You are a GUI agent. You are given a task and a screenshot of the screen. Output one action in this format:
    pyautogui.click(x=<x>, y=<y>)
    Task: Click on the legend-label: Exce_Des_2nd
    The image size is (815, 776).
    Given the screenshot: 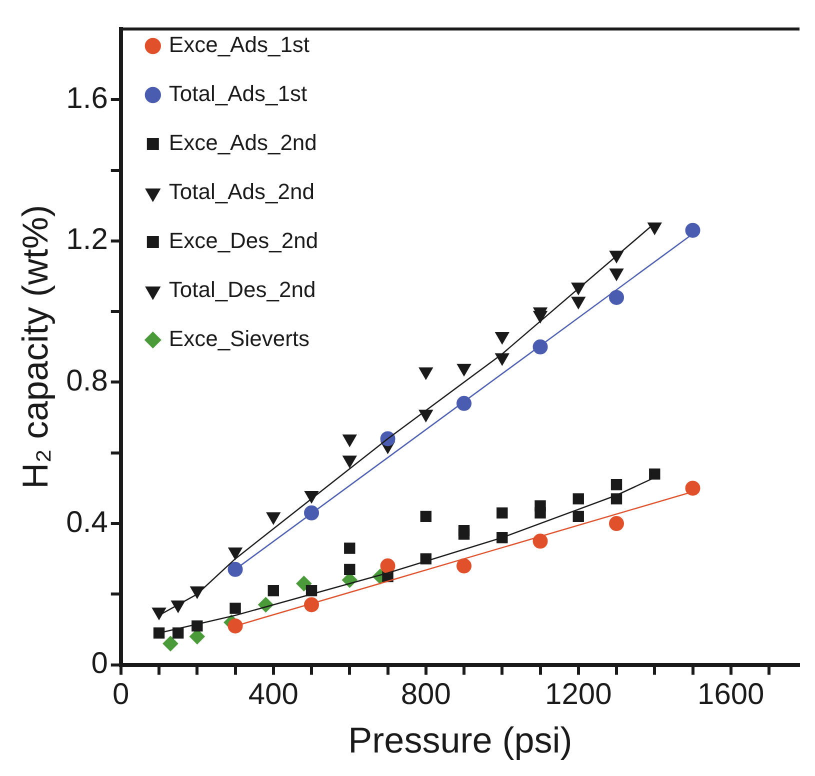 What is the action you would take?
    pyautogui.click(x=243, y=241)
    